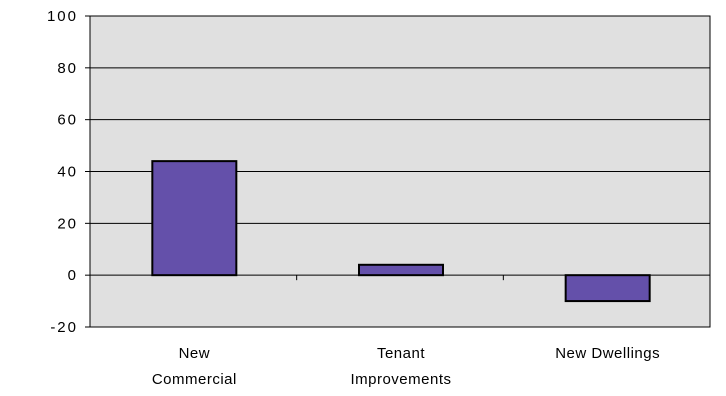 The image size is (726, 396). Describe the element at coordinates (194, 379) in the screenshot. I see `x-category-label: Commercial` at that location.